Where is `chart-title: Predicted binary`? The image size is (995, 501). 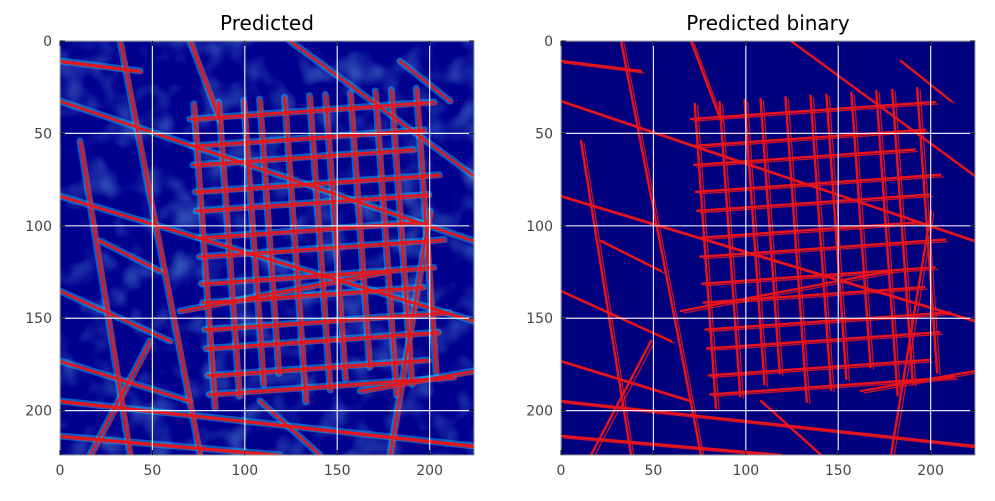 chart-title: Predicted binary is located at coordinates (768, 23).